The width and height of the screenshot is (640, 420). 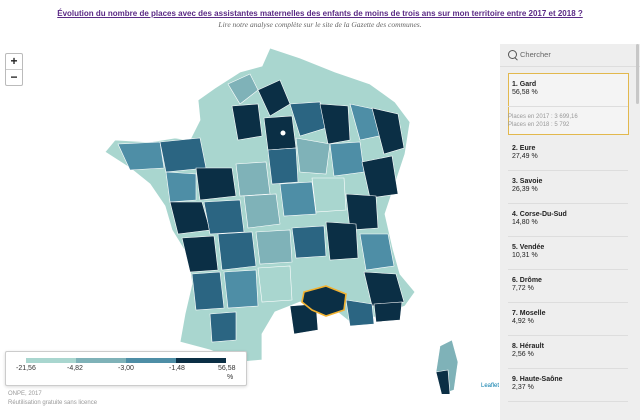 What do you see at coordinates (523, 288) in the screenshot?
I see `ranking-item-value: 7,72 %` at bounding box center [523, 288].